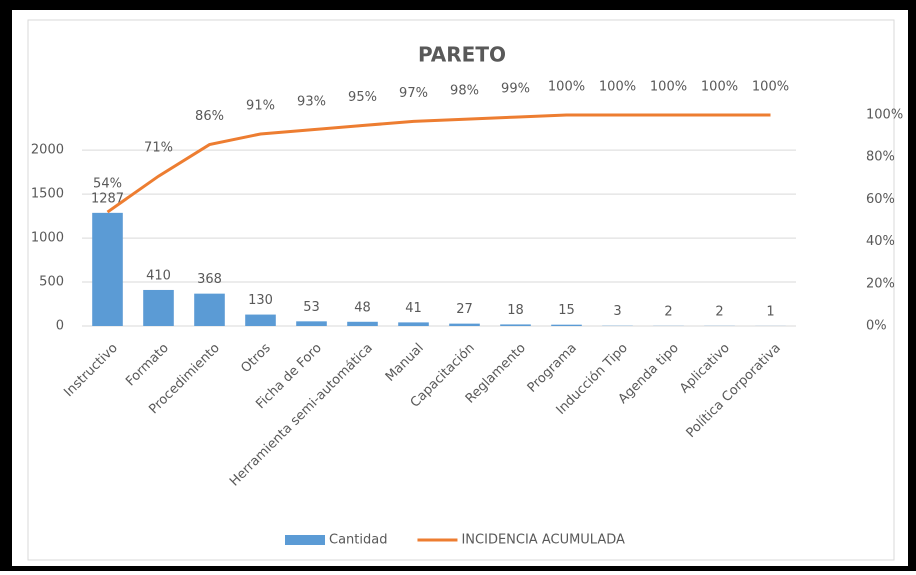 This screenshot has width=916, height=575. What do you see at coordinates (566, 310) in the screenshot?
I see `bar-value-label: 15` at bounding box center [566, 310].